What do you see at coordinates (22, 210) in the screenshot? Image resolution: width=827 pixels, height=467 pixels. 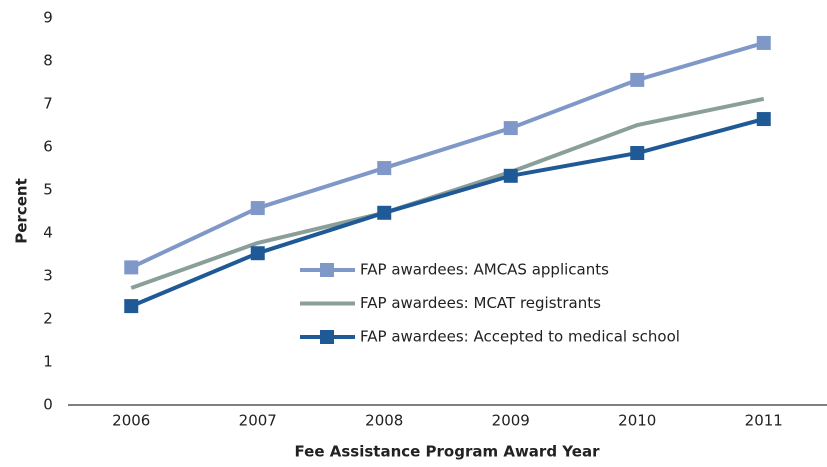 I see `y-axis-label: Percent` at bounding box center [22, 210].